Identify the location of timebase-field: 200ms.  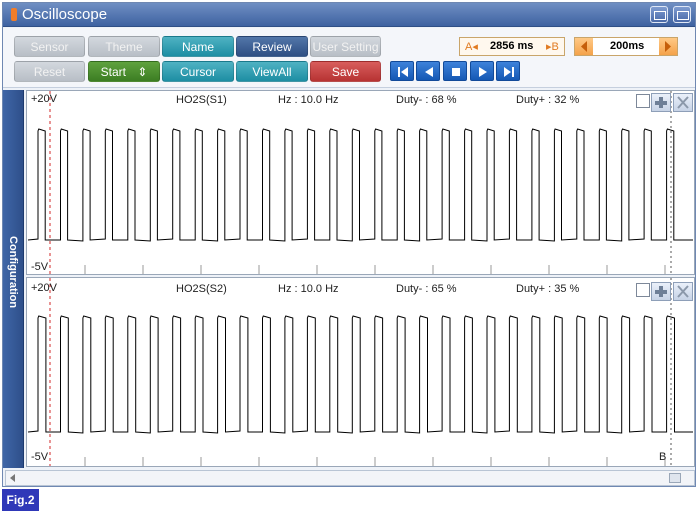
(626, 46).